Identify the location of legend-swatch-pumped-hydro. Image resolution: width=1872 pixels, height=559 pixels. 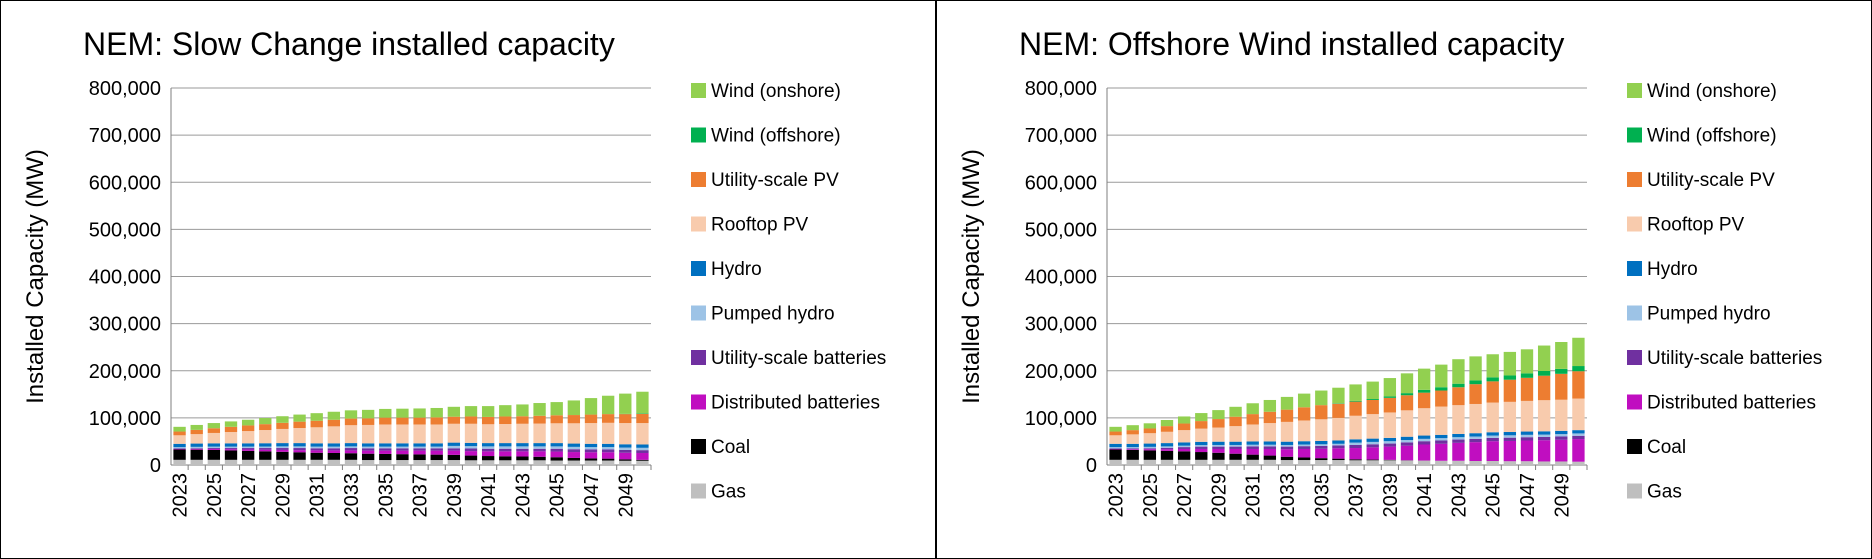
(698, 313).